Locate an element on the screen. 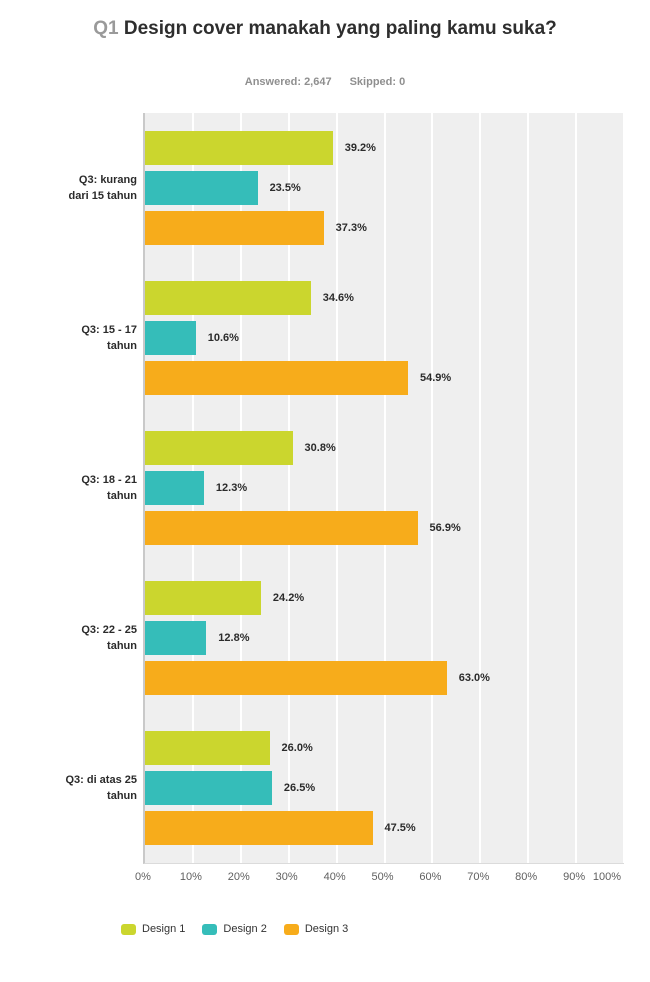  x-tick-label: 50% is located at coordinates (382, 877).